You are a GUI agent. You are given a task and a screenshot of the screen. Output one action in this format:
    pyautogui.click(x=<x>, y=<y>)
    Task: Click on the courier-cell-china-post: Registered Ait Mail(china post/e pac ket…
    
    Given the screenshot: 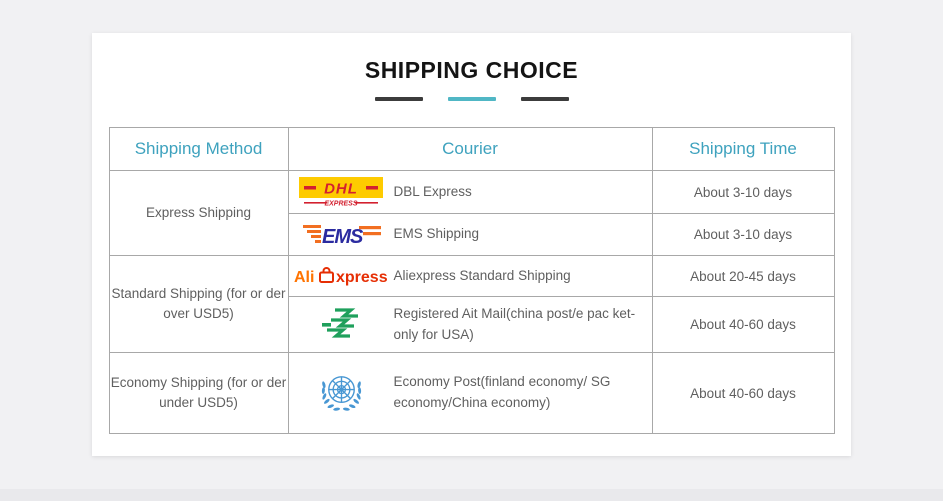 What is the action you would take?
    pyautogui.click(x=470, y=324)
    